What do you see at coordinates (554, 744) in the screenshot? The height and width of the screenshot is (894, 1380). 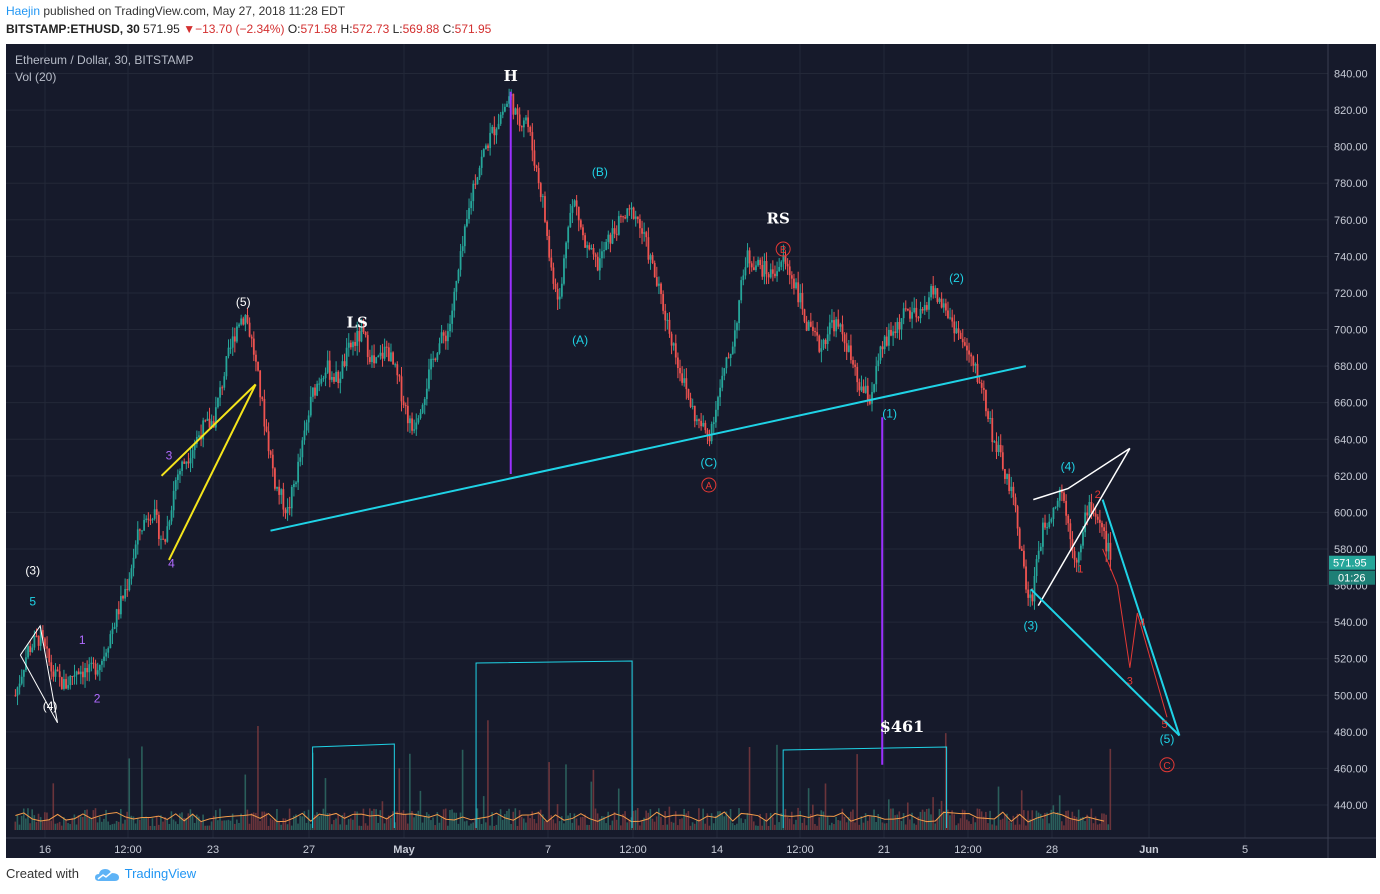 I see `volume-box` at bounding box center [554, 744].